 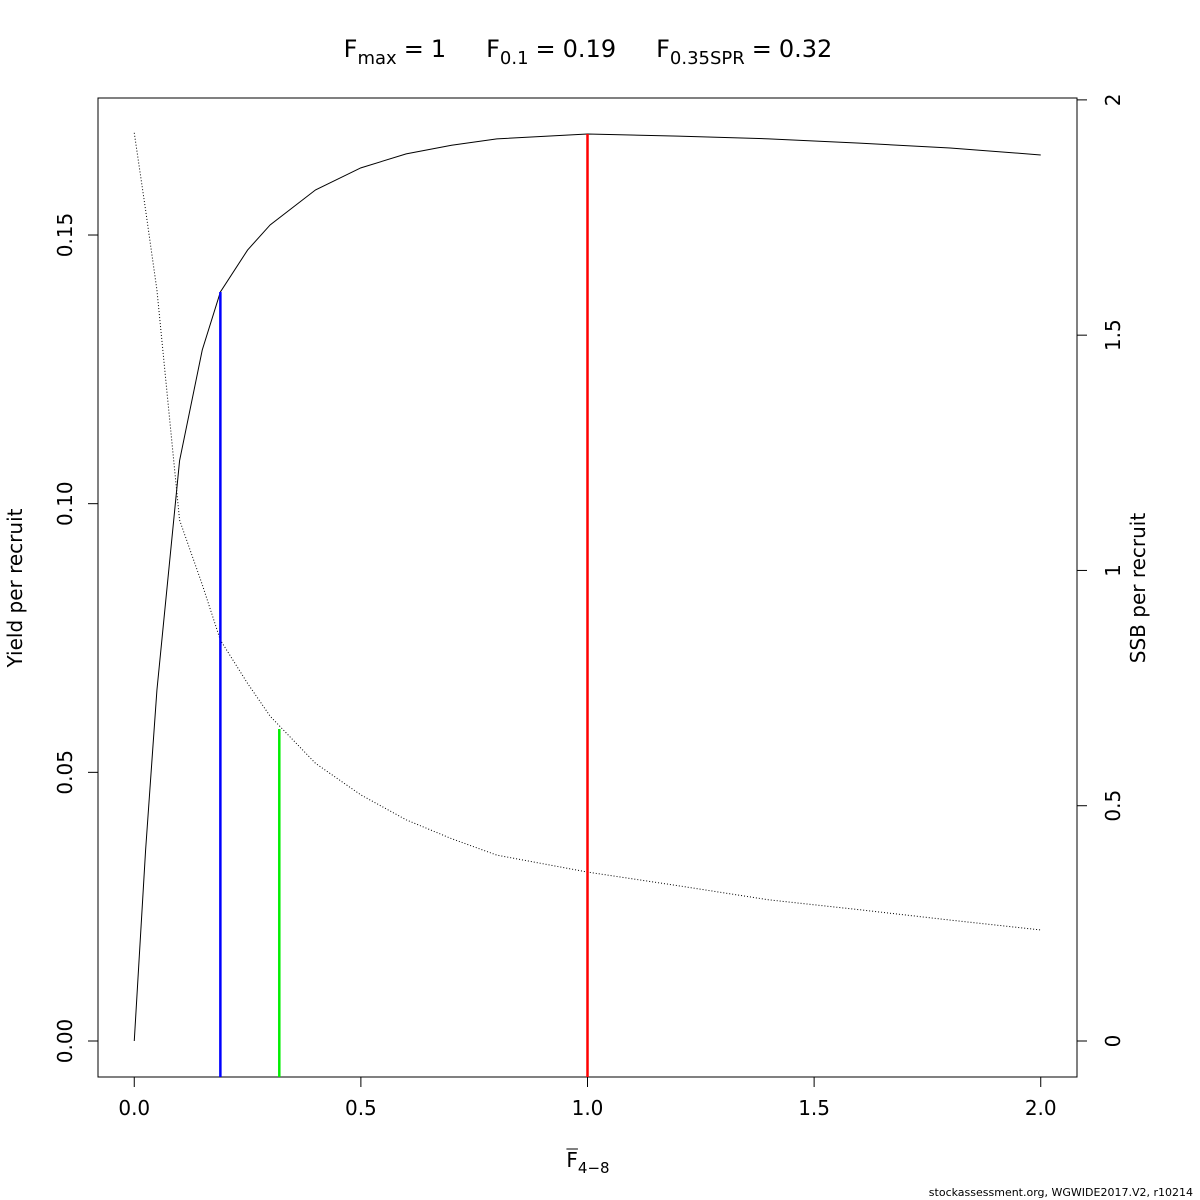 I want to click on title-value: 0.19, so click(x=589, y=49).